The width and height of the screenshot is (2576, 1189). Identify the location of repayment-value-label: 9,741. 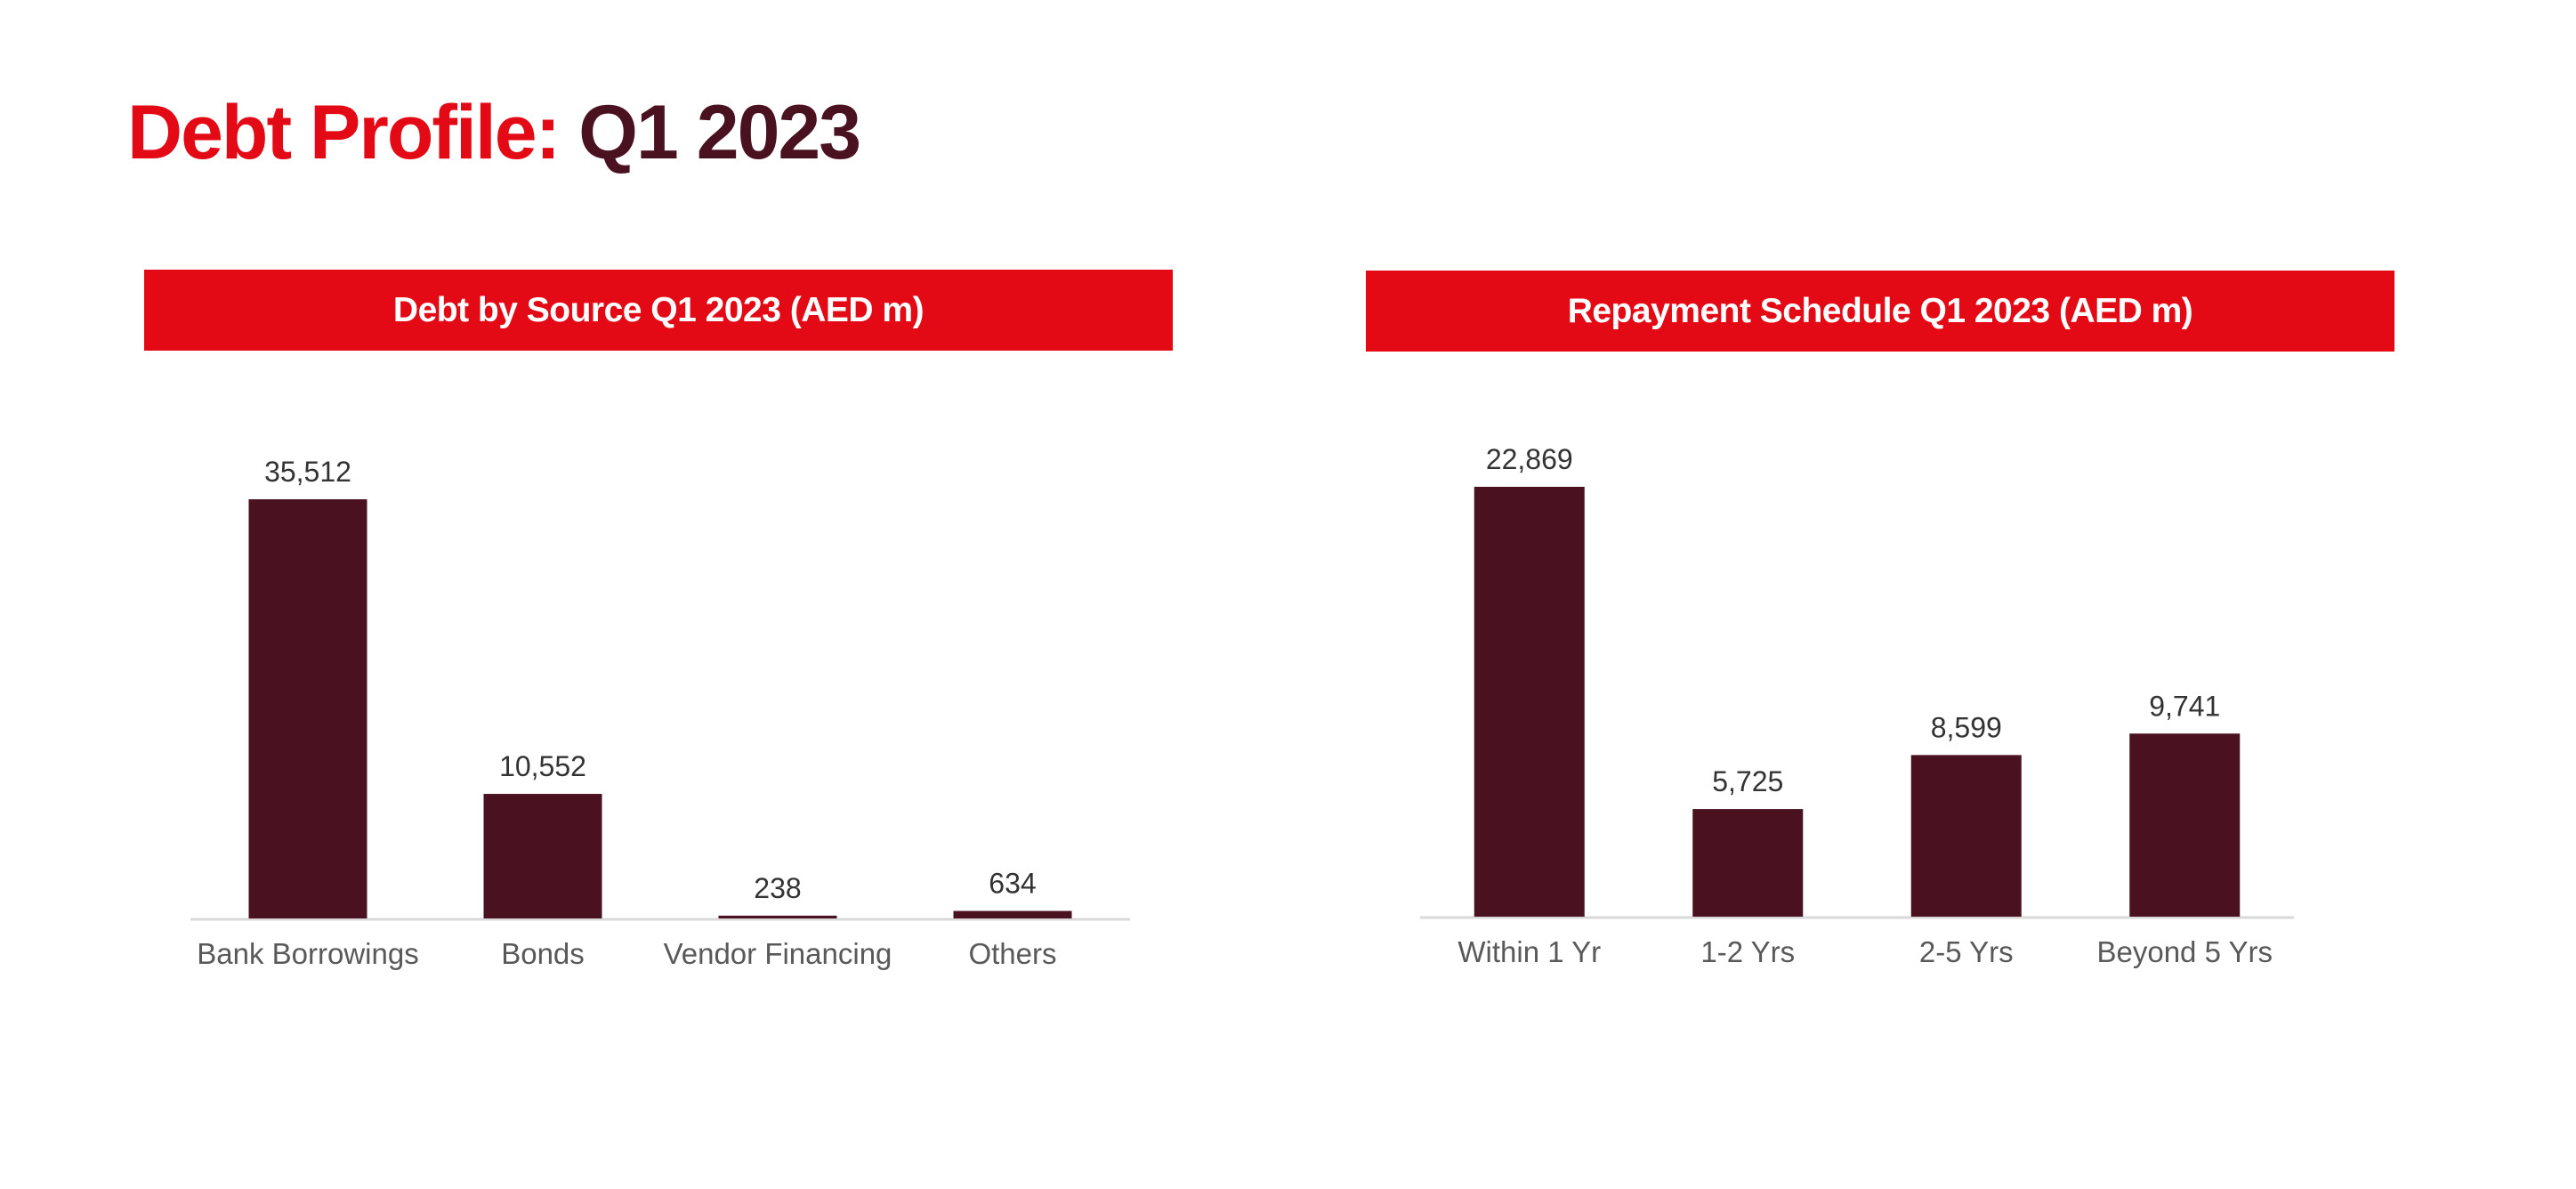
(2184, 706).